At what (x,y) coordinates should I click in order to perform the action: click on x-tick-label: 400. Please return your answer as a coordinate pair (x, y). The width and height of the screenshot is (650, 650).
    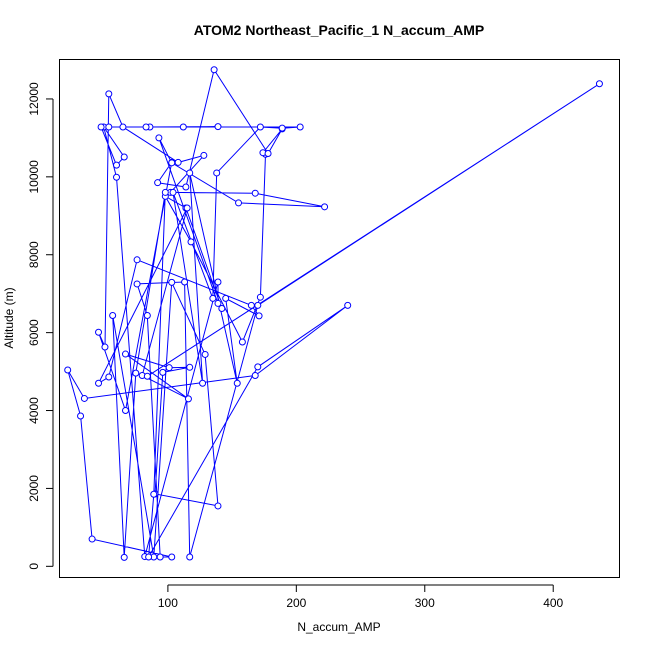
    Looking at the image, I should click on (553, 603).